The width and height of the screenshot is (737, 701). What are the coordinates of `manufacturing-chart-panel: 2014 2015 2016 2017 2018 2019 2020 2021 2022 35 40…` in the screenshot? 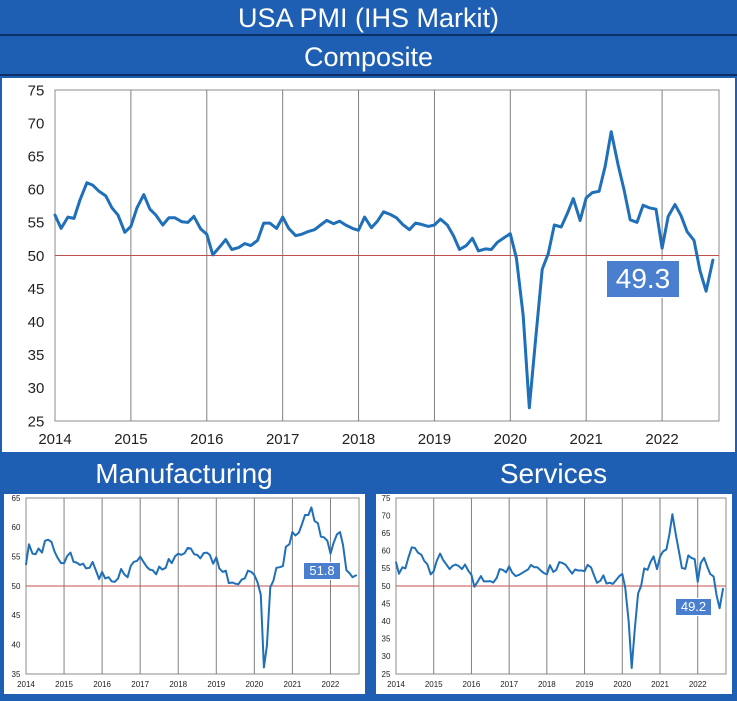 It's located at (184, 594).